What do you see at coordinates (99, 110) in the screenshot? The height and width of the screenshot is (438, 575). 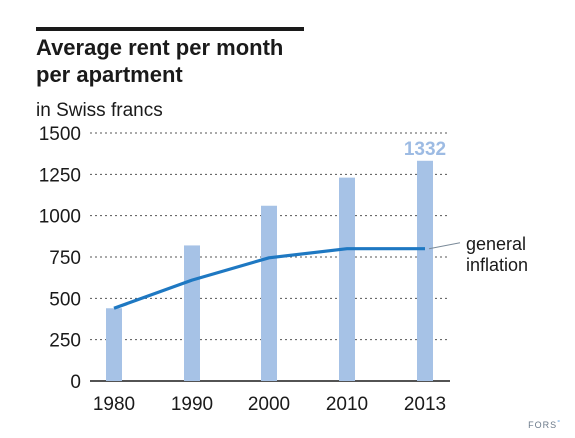 I see `unit-label: in Swiss francs` at bounding box center [99, 110].